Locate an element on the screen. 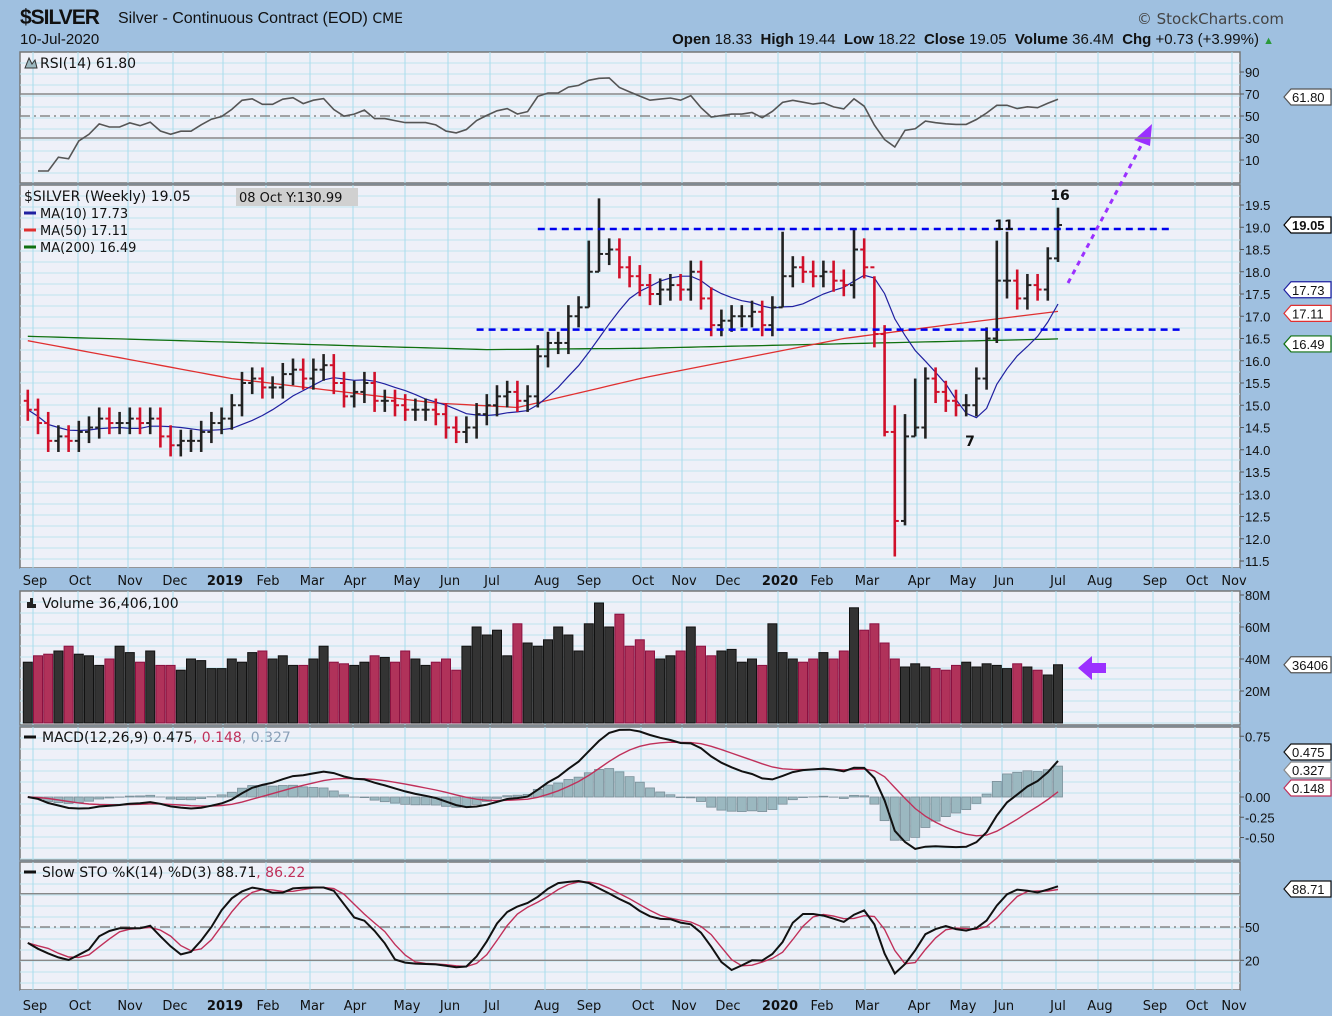 Image resolution: width=1332 pixels, height=1016 pixels. ma200-line is located at coordinates (543, 343).